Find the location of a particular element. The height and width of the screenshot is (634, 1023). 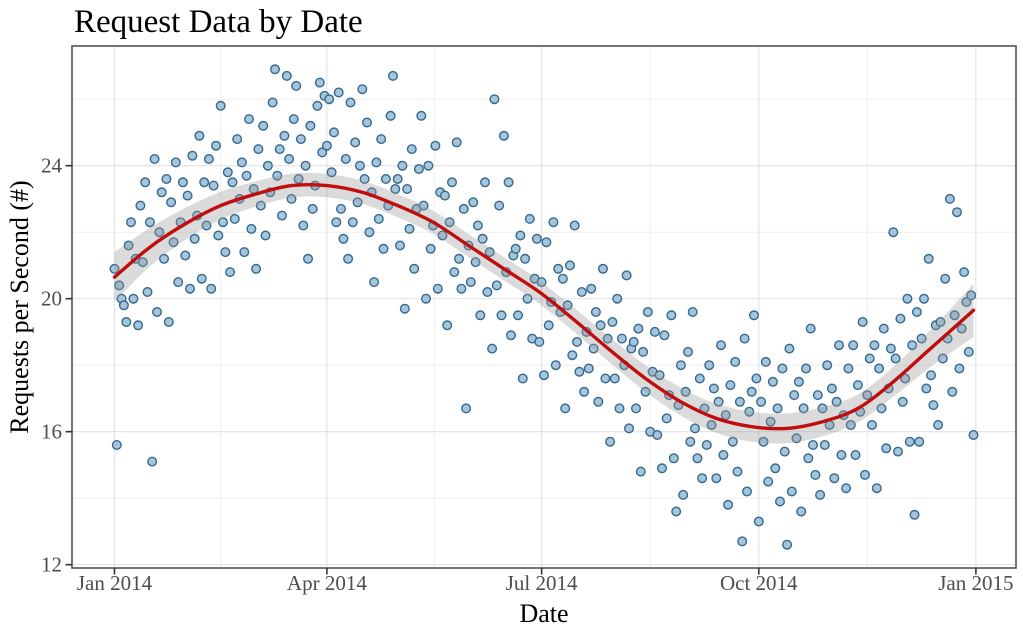

x-tick-label: Jan 2014 is located at coordinates (115, 583).